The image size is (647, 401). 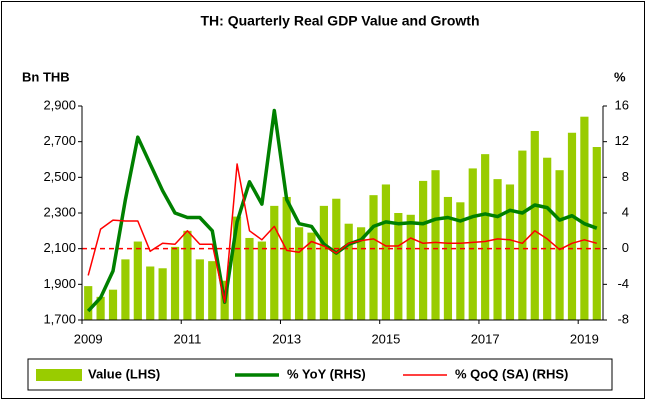 What do you see at coordinates (625, 176) in the screenshot?
I see `y2-tick-label: 8` at bounding box center [625, 176].